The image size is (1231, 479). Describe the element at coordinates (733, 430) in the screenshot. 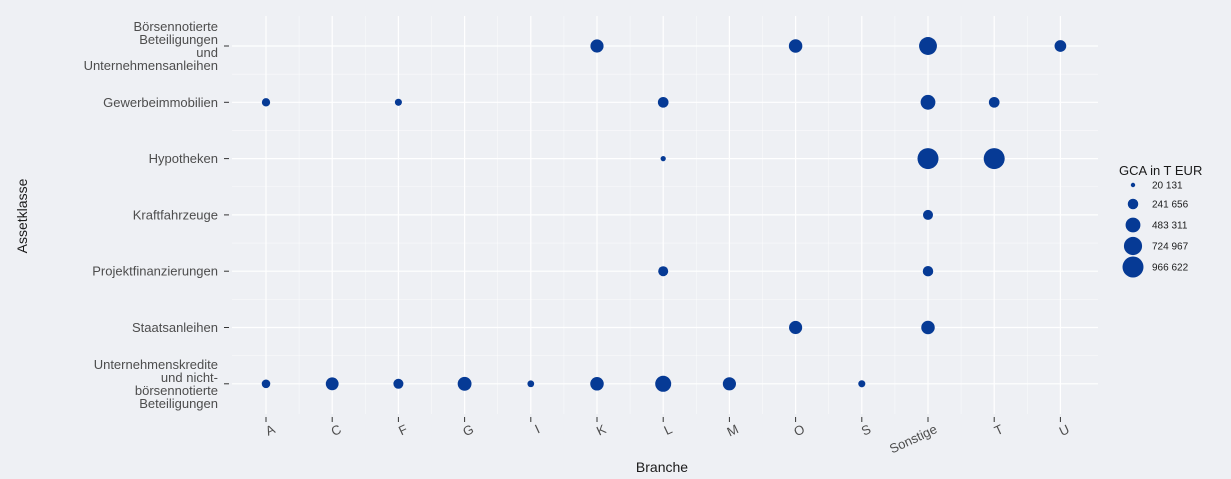

I see `x-tick-label-m: M` at that location.